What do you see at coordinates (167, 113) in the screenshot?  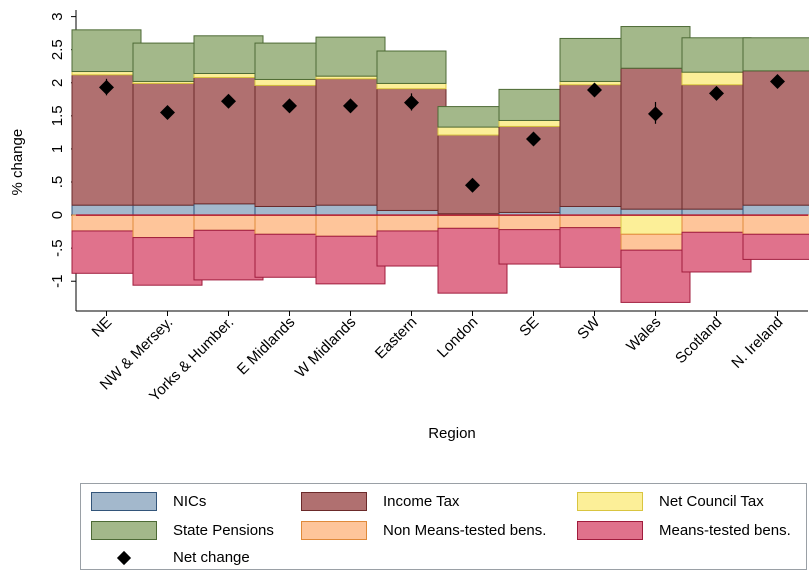 I see `net-change-marker-nw-mersey` at bounding box center [167, 113].